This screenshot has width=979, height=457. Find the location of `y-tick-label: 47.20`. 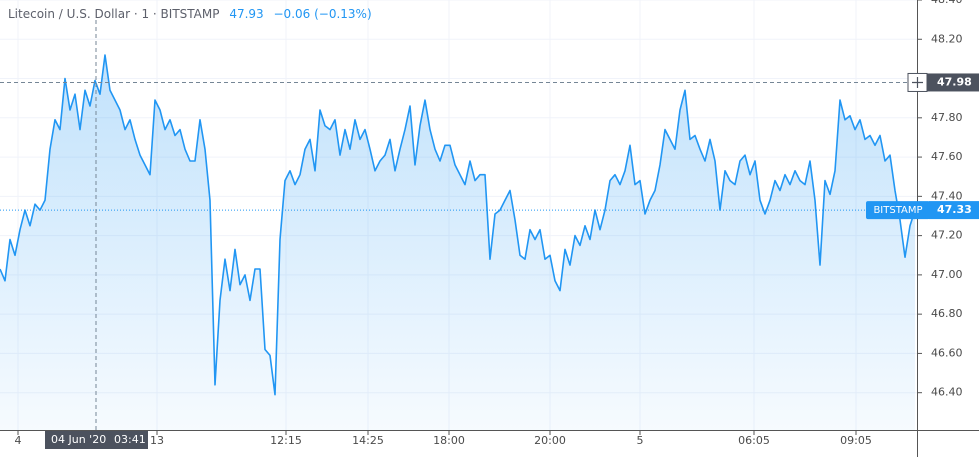

y-tick-label: 47.20 is located at coordinates (947, 235).